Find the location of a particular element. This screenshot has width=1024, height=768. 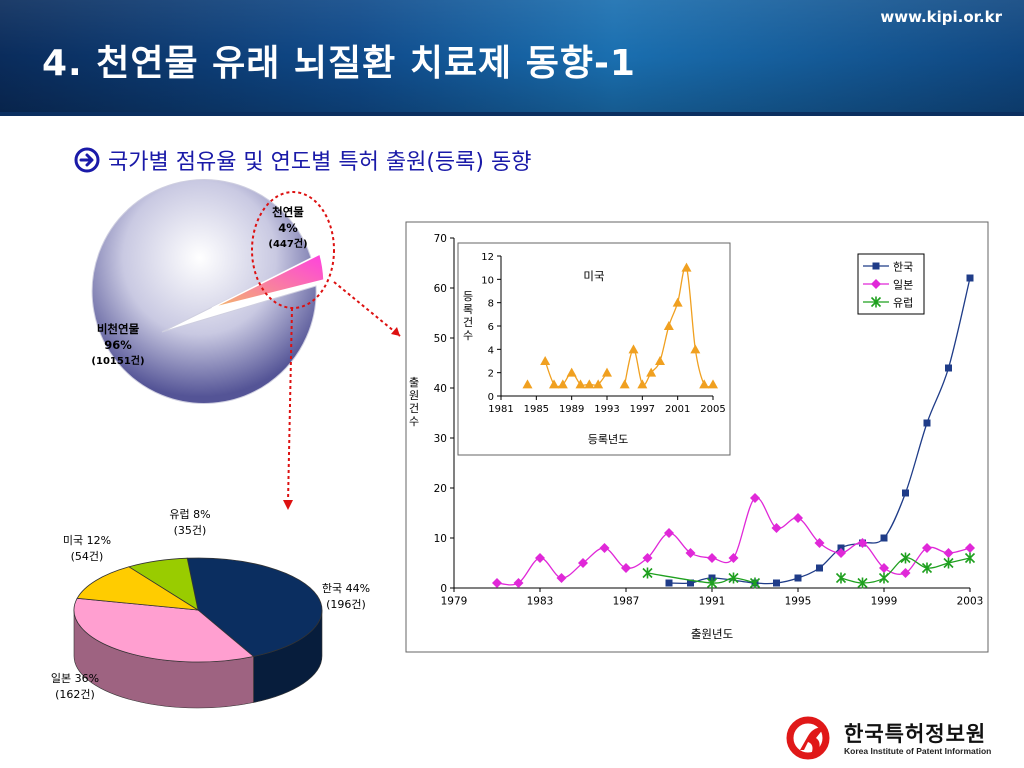

main-y-axis-label-char: 원 is located at coordinates (414, 395).